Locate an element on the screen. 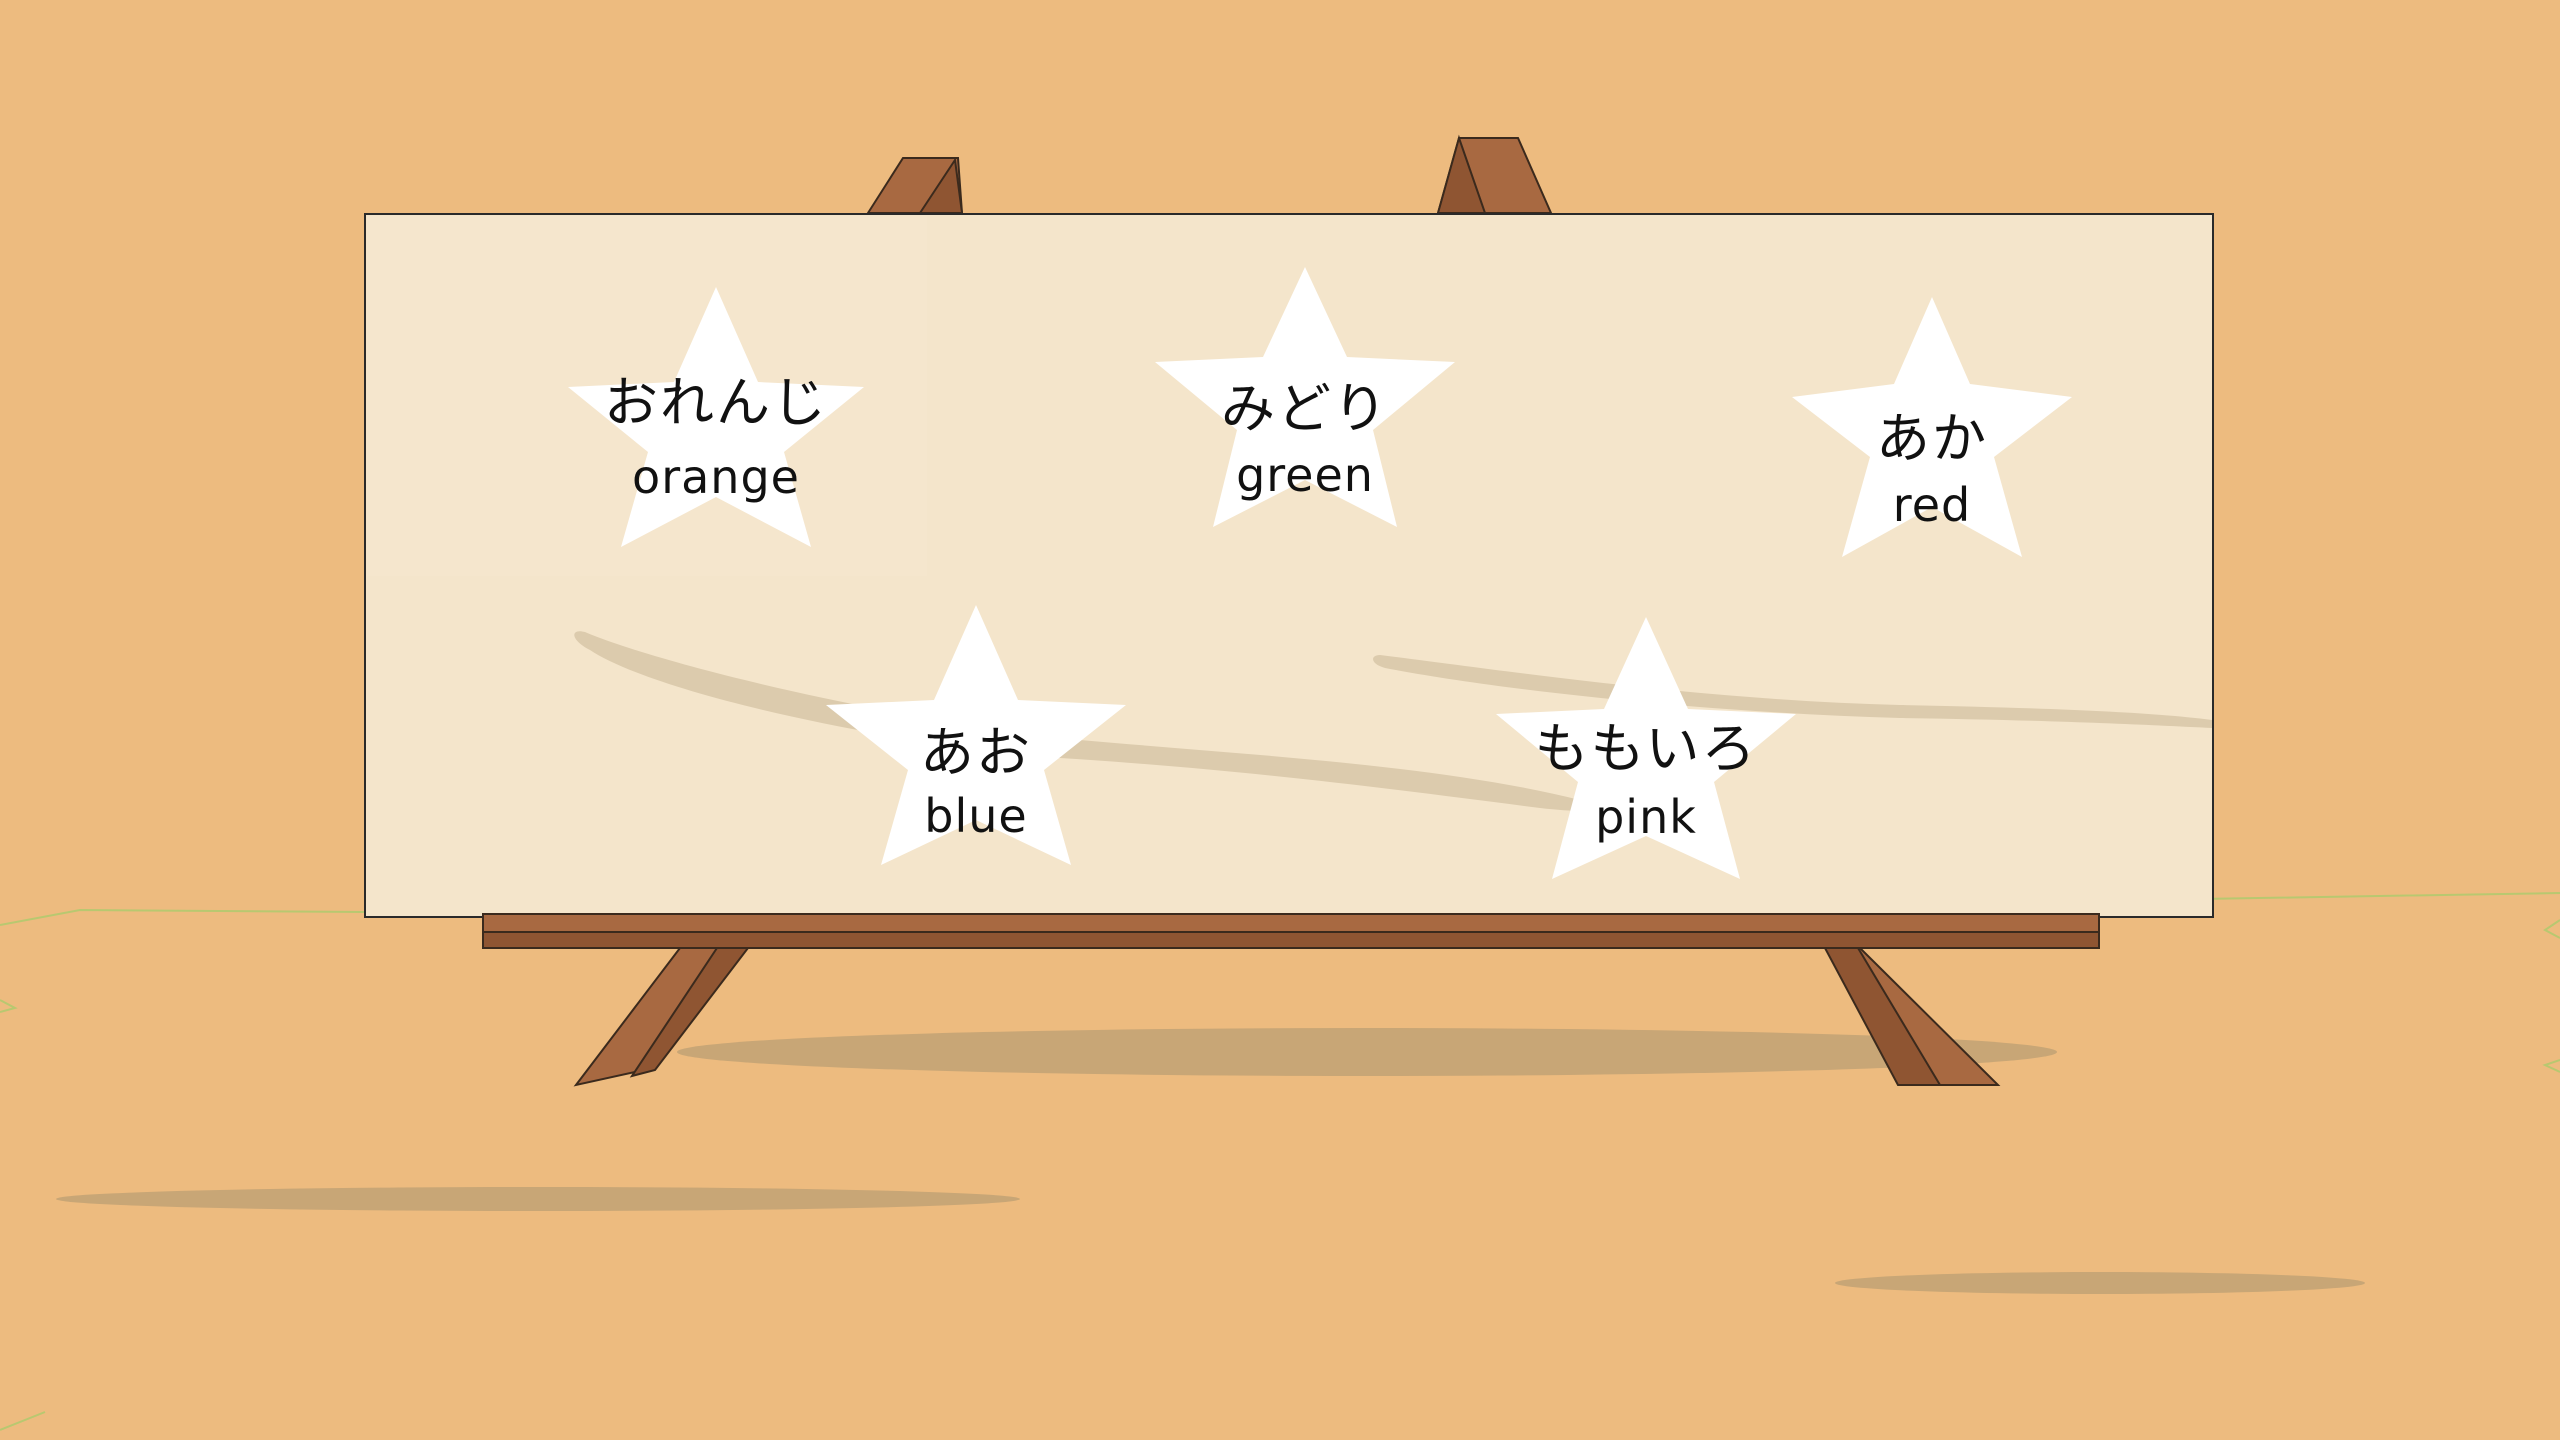 This screenshot has width=2560, height=1440. easel-front-leg-left is located at coordinates (662, 1017).